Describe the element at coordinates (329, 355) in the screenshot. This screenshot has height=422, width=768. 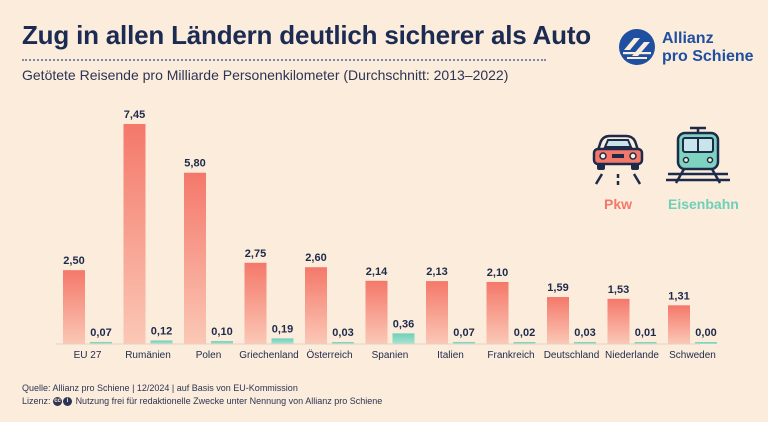
I see `category-label: Österreich` at that location.